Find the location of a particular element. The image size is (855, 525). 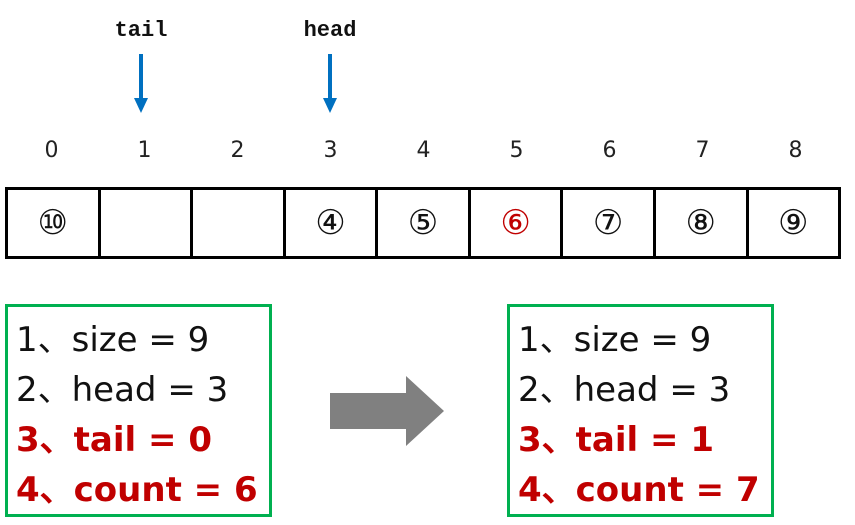

index-label-6: 6 is located at coordinates (609, 150).